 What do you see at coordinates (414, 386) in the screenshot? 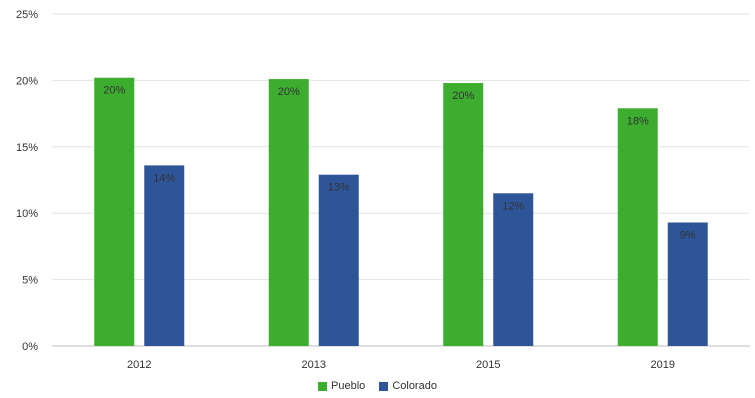
I see `legend-label-colorado: Colorado` at bounding box center [414, 386].